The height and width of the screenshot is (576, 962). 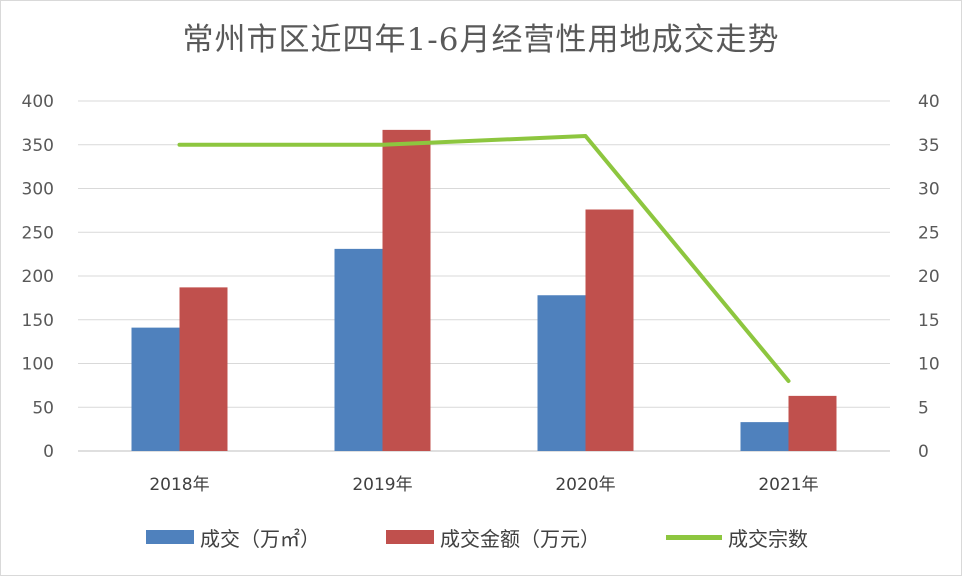 What do you see at coordinates (38, 277) in the screenshot?
I see `y-tick-label-left: 200` at bounding box center [38, 277].